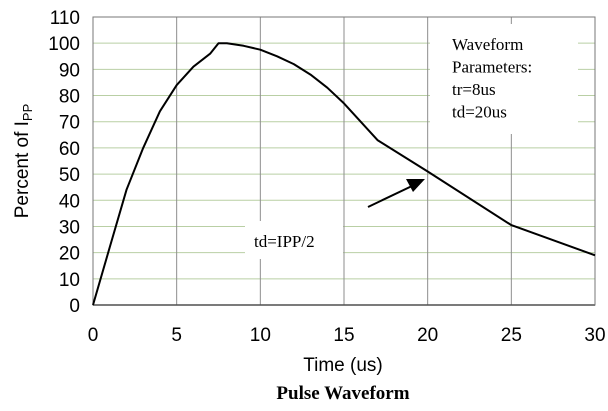  What do you see at coordinates (64, 162) in the screenshot?
I see `y-tick-labels: 0 10 20 30 40 50 60 70 80 90 100 110` at bounding box center [64, 162].